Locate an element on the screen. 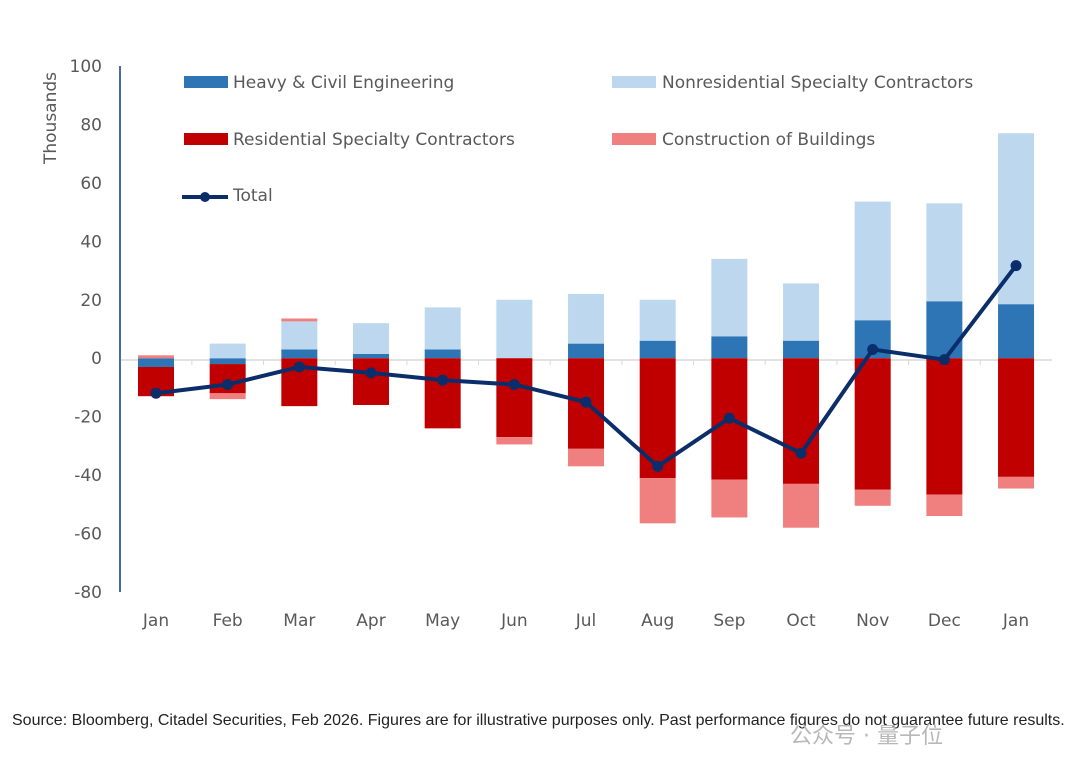 This screenshot has width=1080, height=774. x-tick-label: Mar is located at coordinates (299, 621).